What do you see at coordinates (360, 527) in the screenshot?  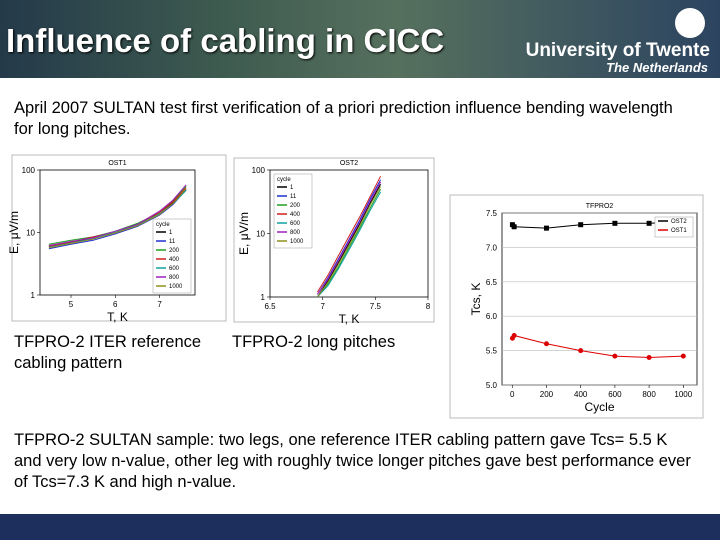 I see `footer-bar` at bounding box center [360, 527].